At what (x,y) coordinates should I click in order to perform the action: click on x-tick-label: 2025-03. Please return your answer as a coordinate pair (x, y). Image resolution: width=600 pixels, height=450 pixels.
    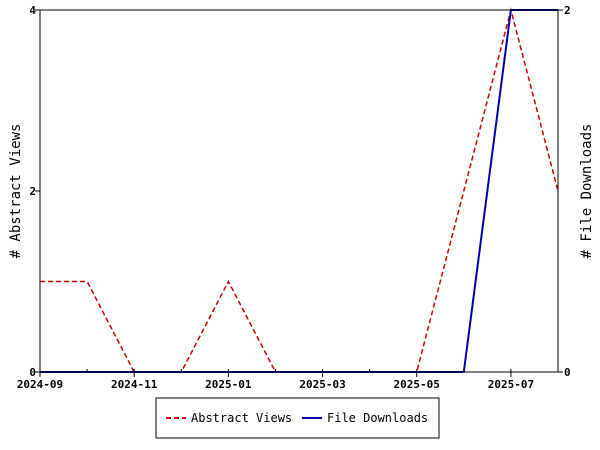
    Looking at the image, I should click on (322, 384).